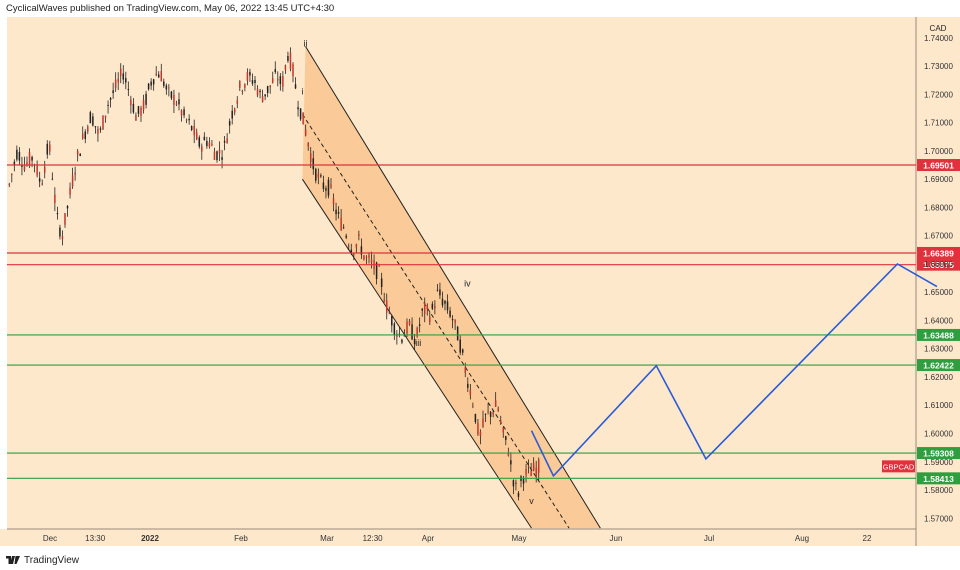 This screenshot has height=570, width=960. Describe the element at coordinates (417, 353) in the screenshot. I see `channel-lower-line` at that location.